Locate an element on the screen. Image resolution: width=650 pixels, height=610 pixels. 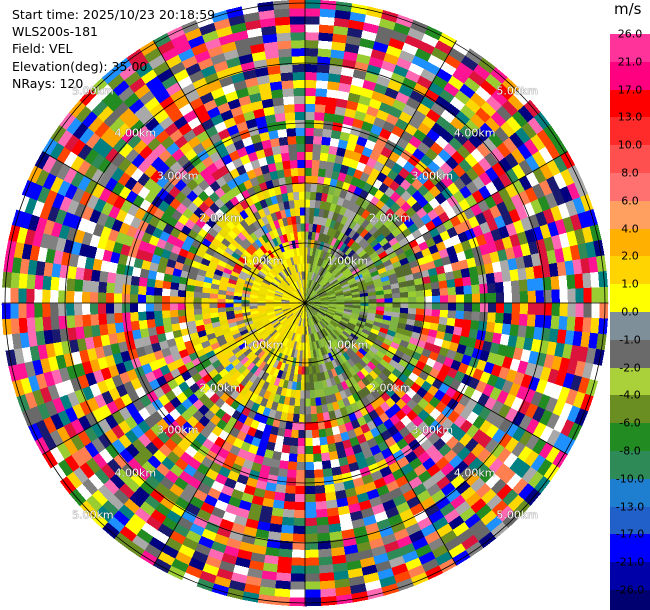
colorbar-tick-label: -26.0 is located at coordinates (630, 590).